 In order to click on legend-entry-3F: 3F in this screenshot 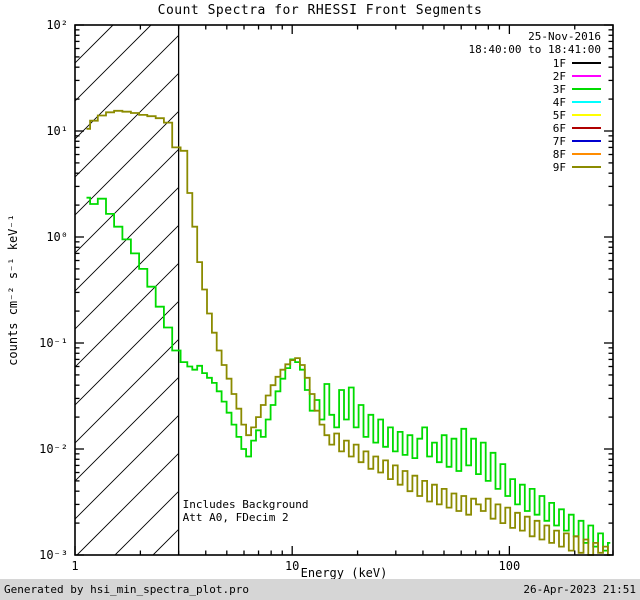, I will do `click(577, 89)`.